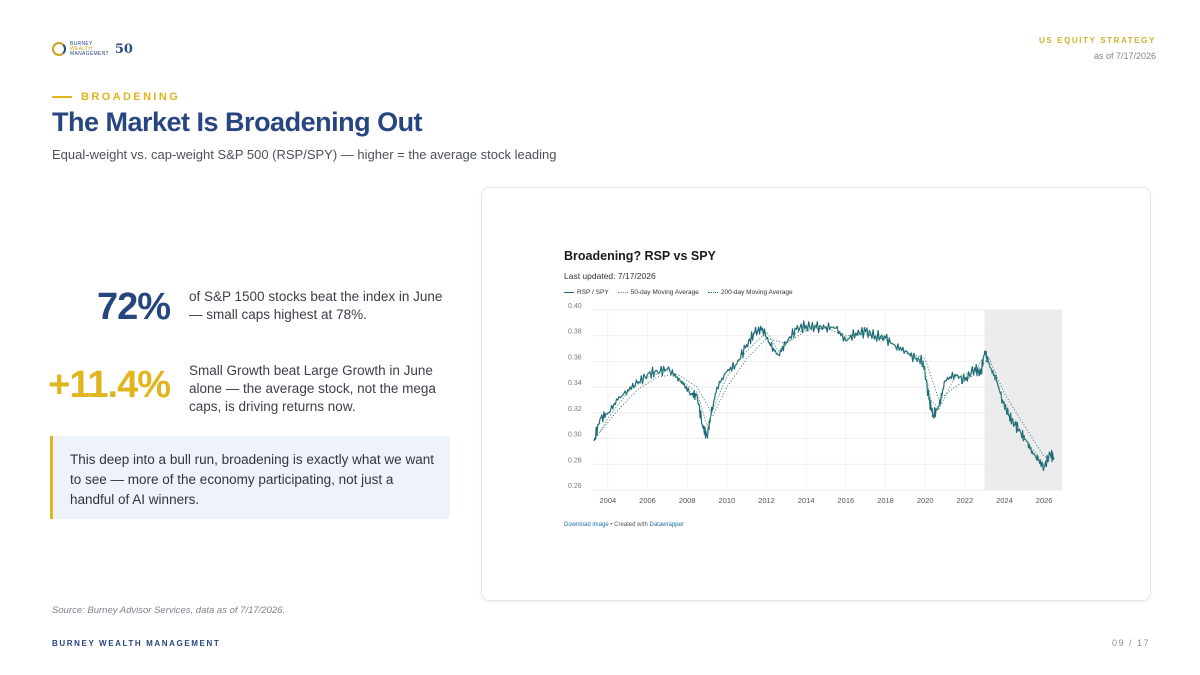 Image resolution: width=1200 pixels, height=675 pixels. Describe the element at coordinates (766, 500) in the screenshot. I see `x-tick-label: 2012` at that location.